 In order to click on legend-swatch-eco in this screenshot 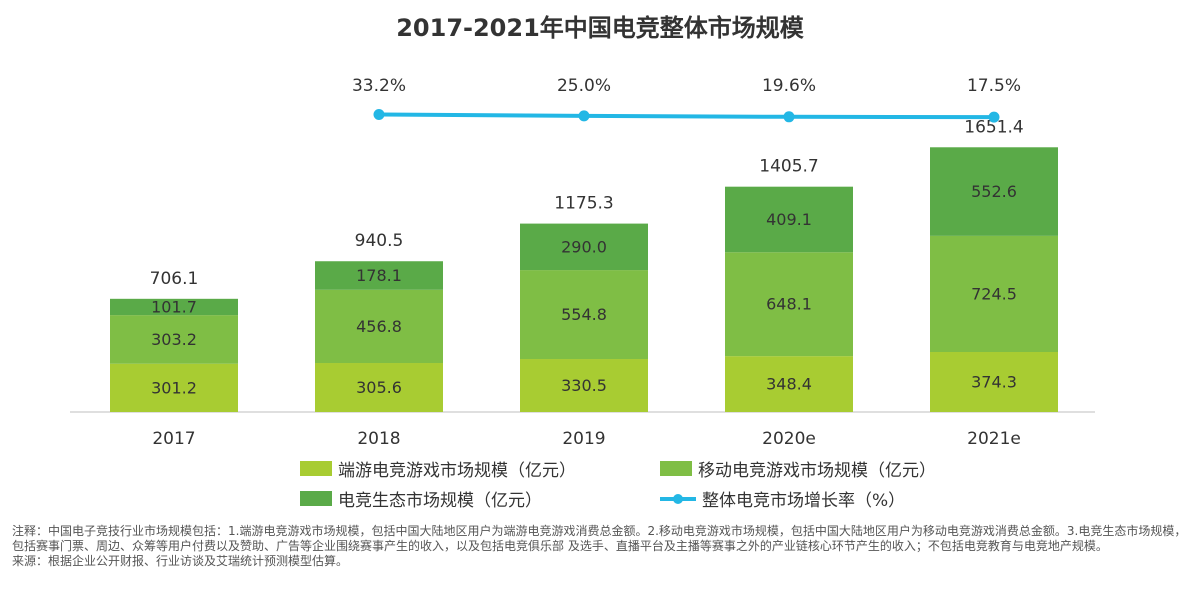, I will do `click(316, 498)`.